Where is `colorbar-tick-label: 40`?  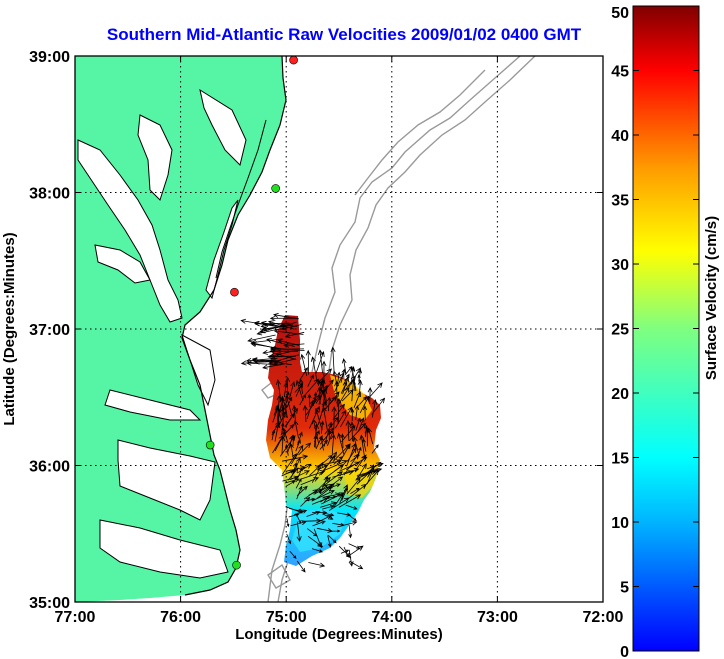
colorbar-tick-label: 40 is located at coordinates (620, 136).